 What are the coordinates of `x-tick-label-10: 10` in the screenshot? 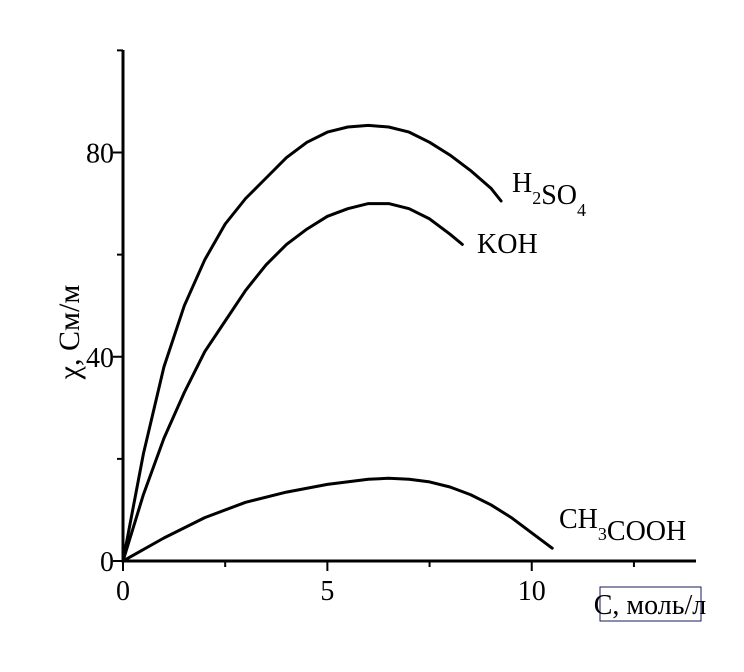 It's located at (532, 591).